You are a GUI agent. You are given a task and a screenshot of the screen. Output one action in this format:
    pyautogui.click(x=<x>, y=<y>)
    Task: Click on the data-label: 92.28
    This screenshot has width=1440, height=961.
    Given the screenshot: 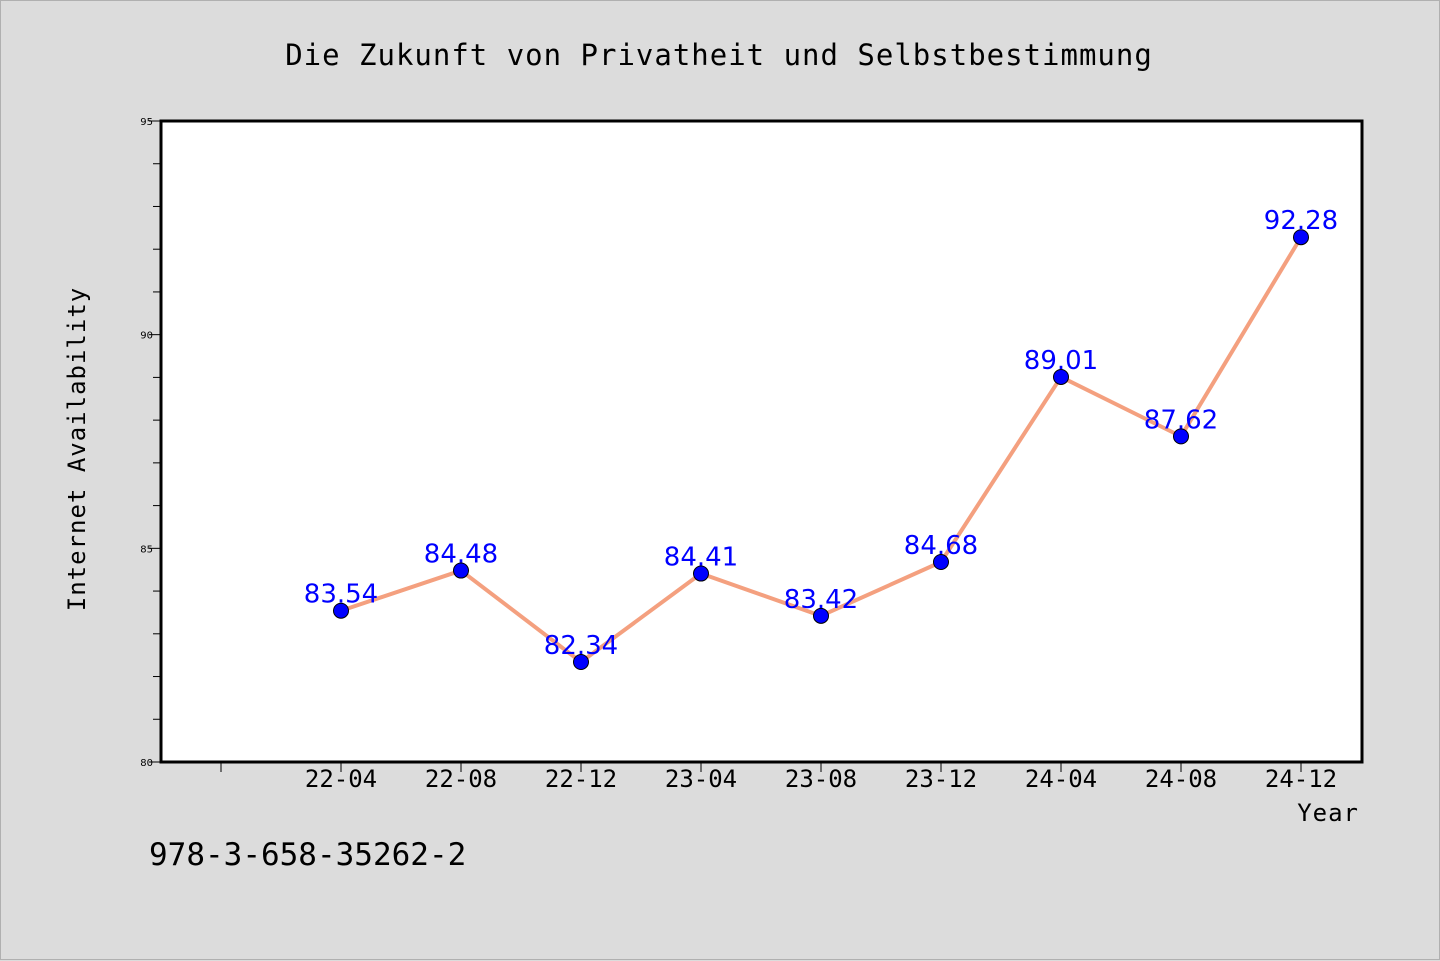 What is the action you would take?
    pyautogui.click(x=1301, y=221)
    